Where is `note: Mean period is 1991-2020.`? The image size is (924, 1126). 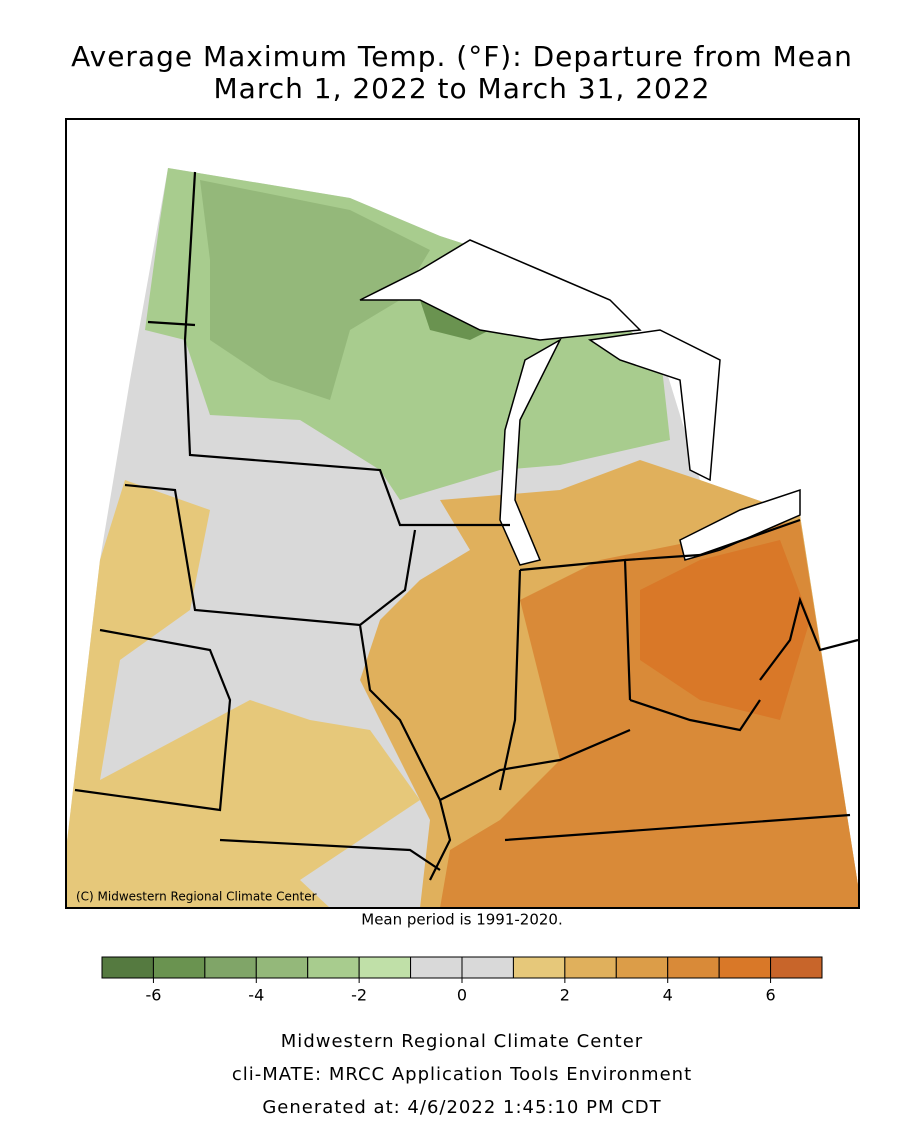
note: Mean period is 1991-2020. is located at coordinates (461, 920).